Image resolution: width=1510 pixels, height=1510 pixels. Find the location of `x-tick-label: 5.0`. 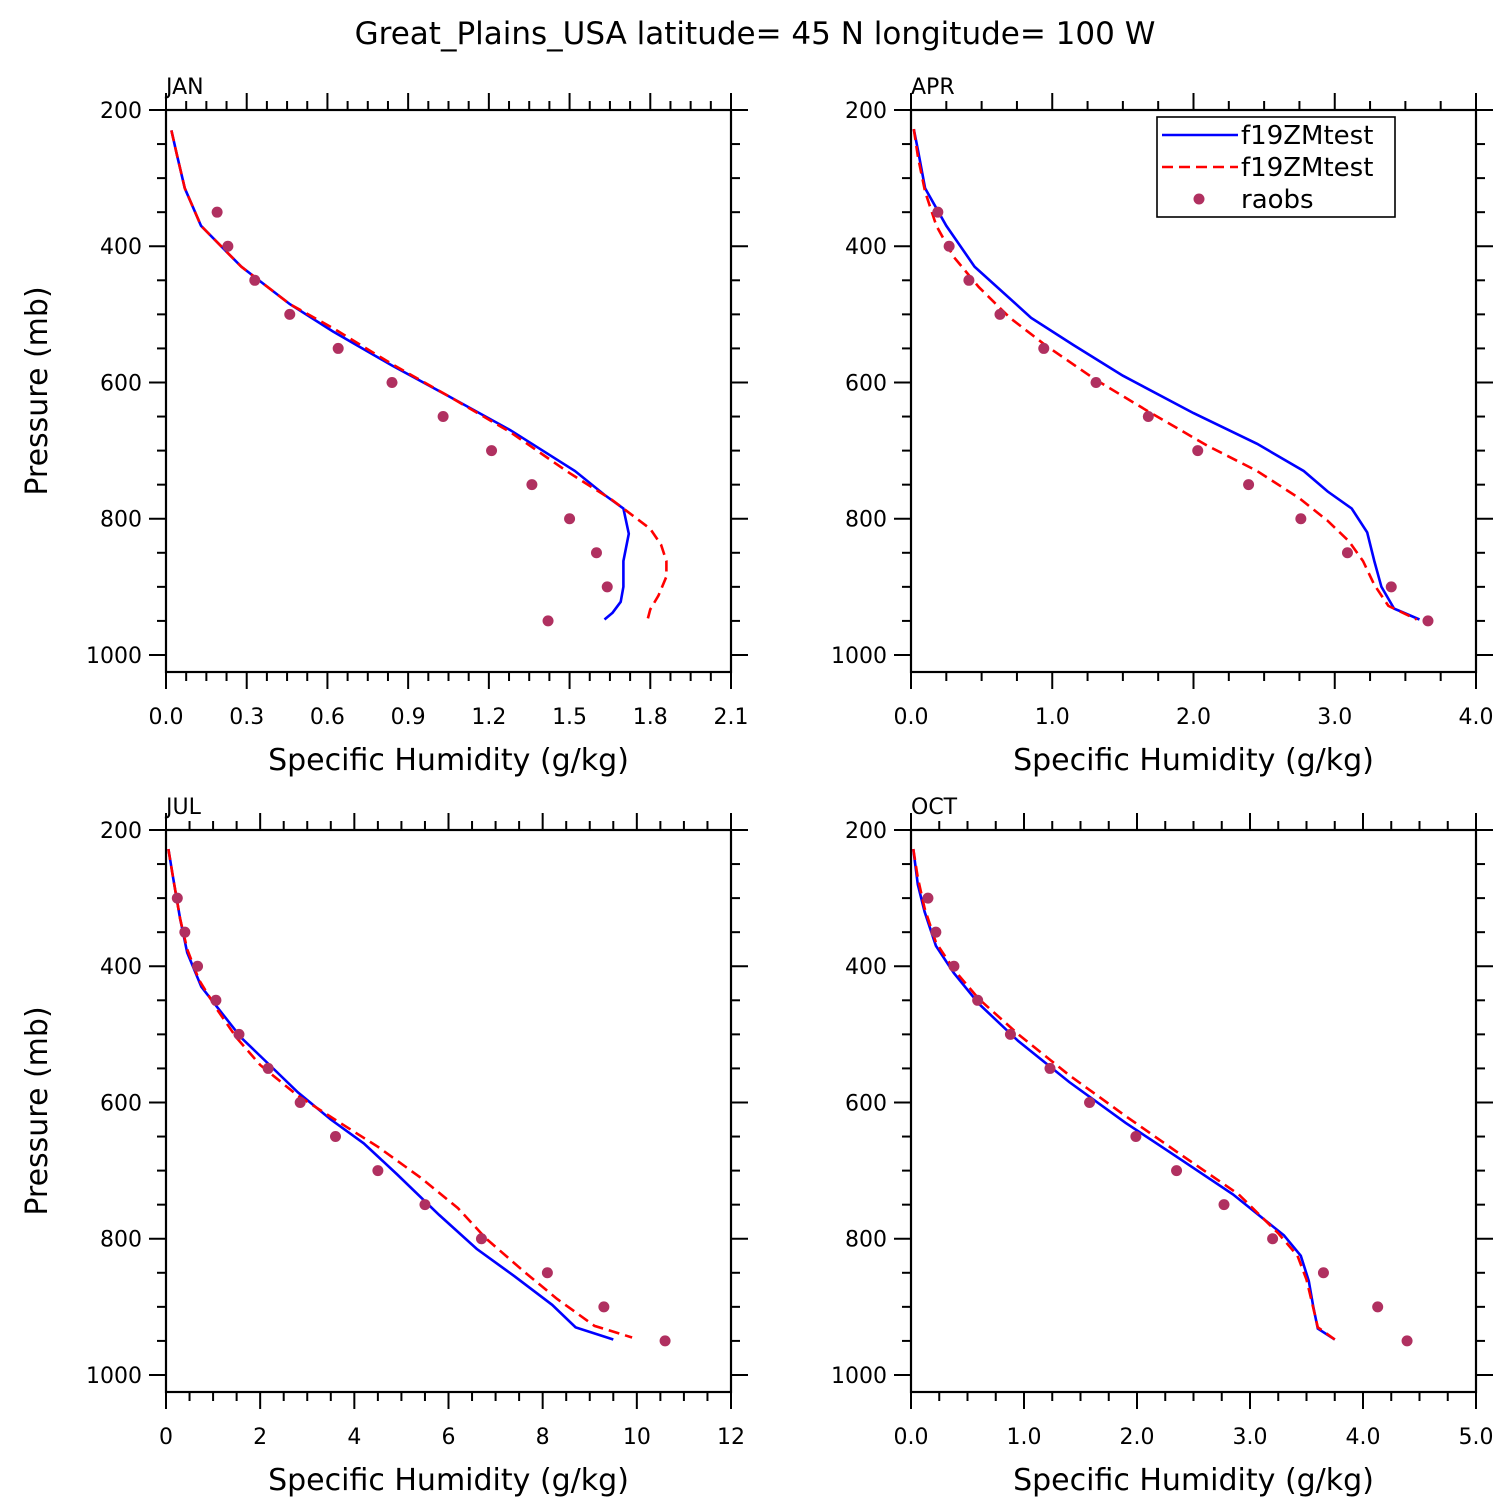

x-tick-label: 5.0 is located at coordinates (1476, 1437).